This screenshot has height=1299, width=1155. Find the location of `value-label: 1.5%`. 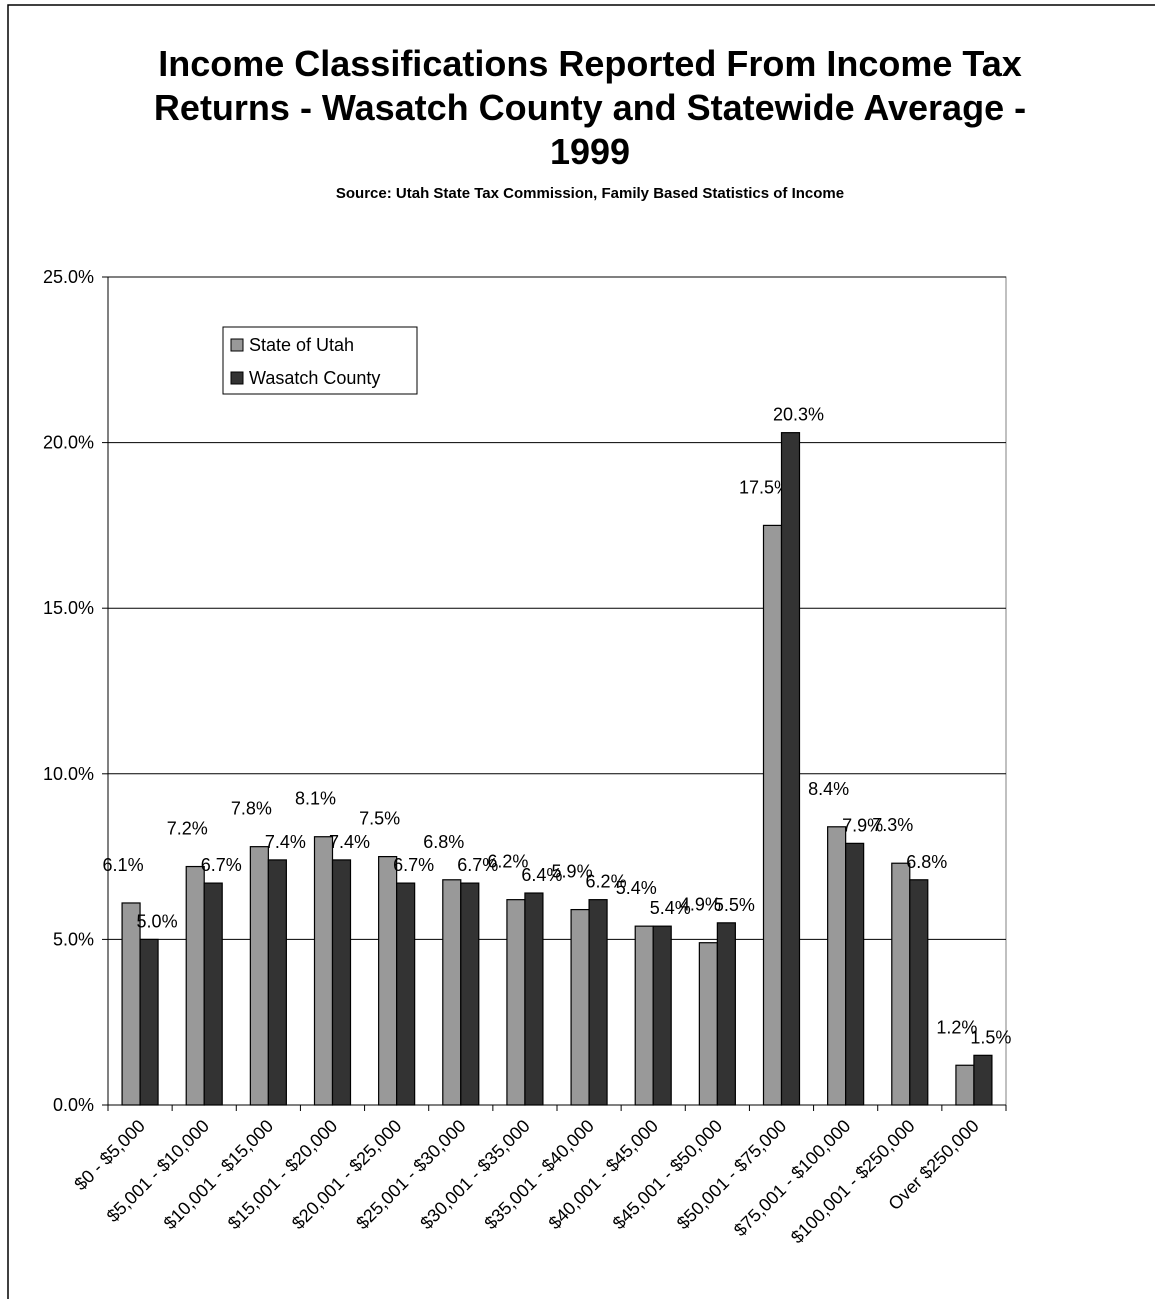

value-label: 1.5% is located at coordinates (990, 1037).